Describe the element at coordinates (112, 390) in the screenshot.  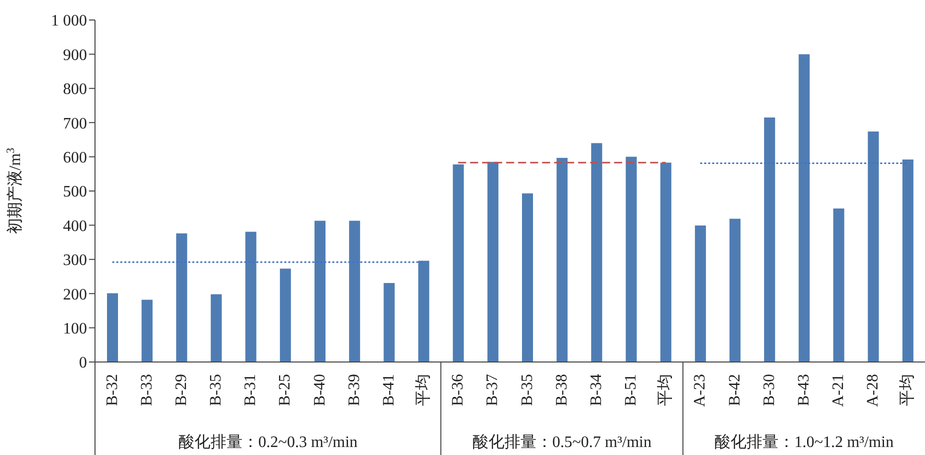
I see `x-tick-label: B-32` at that location.